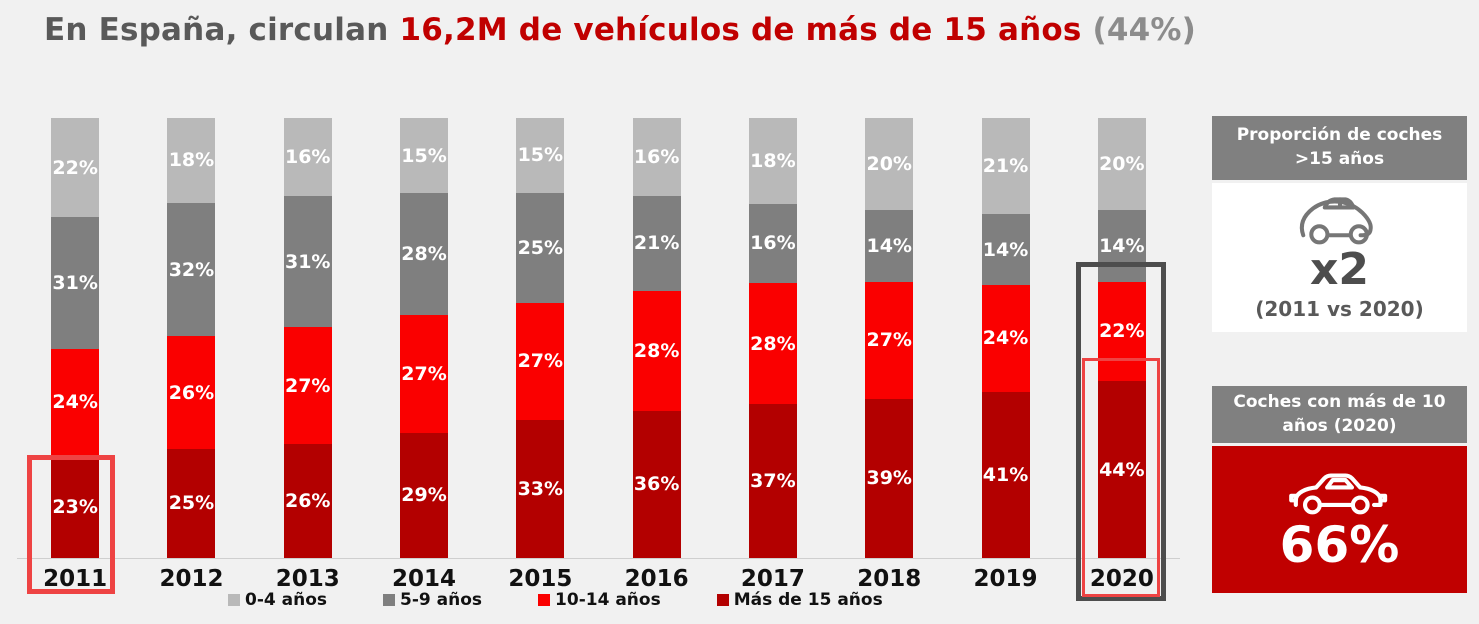  I want to click on bar-segment-label: 36%, so click(656, 484).